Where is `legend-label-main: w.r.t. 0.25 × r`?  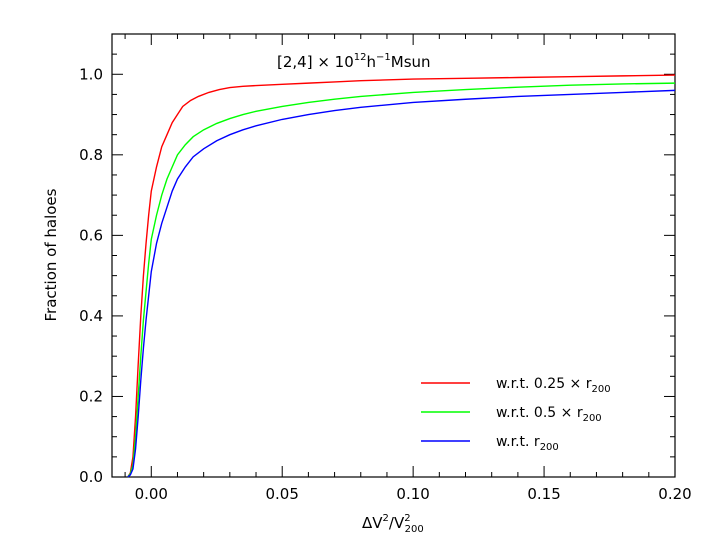
legend-label-main: w.r.t. 0.25 × r is located at coordinates (544, 384).